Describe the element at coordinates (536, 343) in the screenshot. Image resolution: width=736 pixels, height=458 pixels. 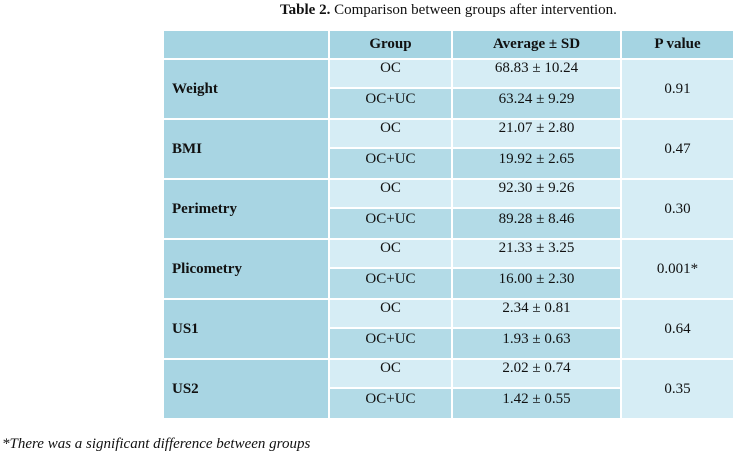
I see `value-cell: 1.93 ± 0.63` at that location.